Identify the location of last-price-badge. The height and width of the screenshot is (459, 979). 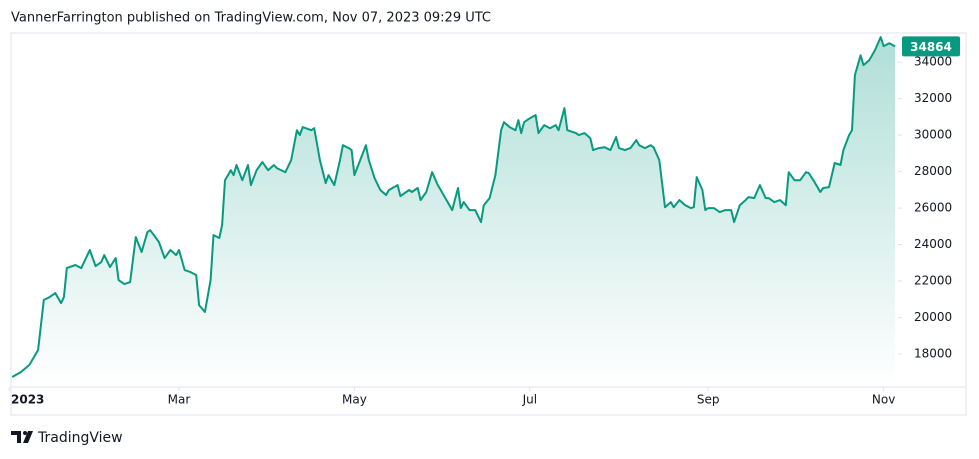
(931, 46).